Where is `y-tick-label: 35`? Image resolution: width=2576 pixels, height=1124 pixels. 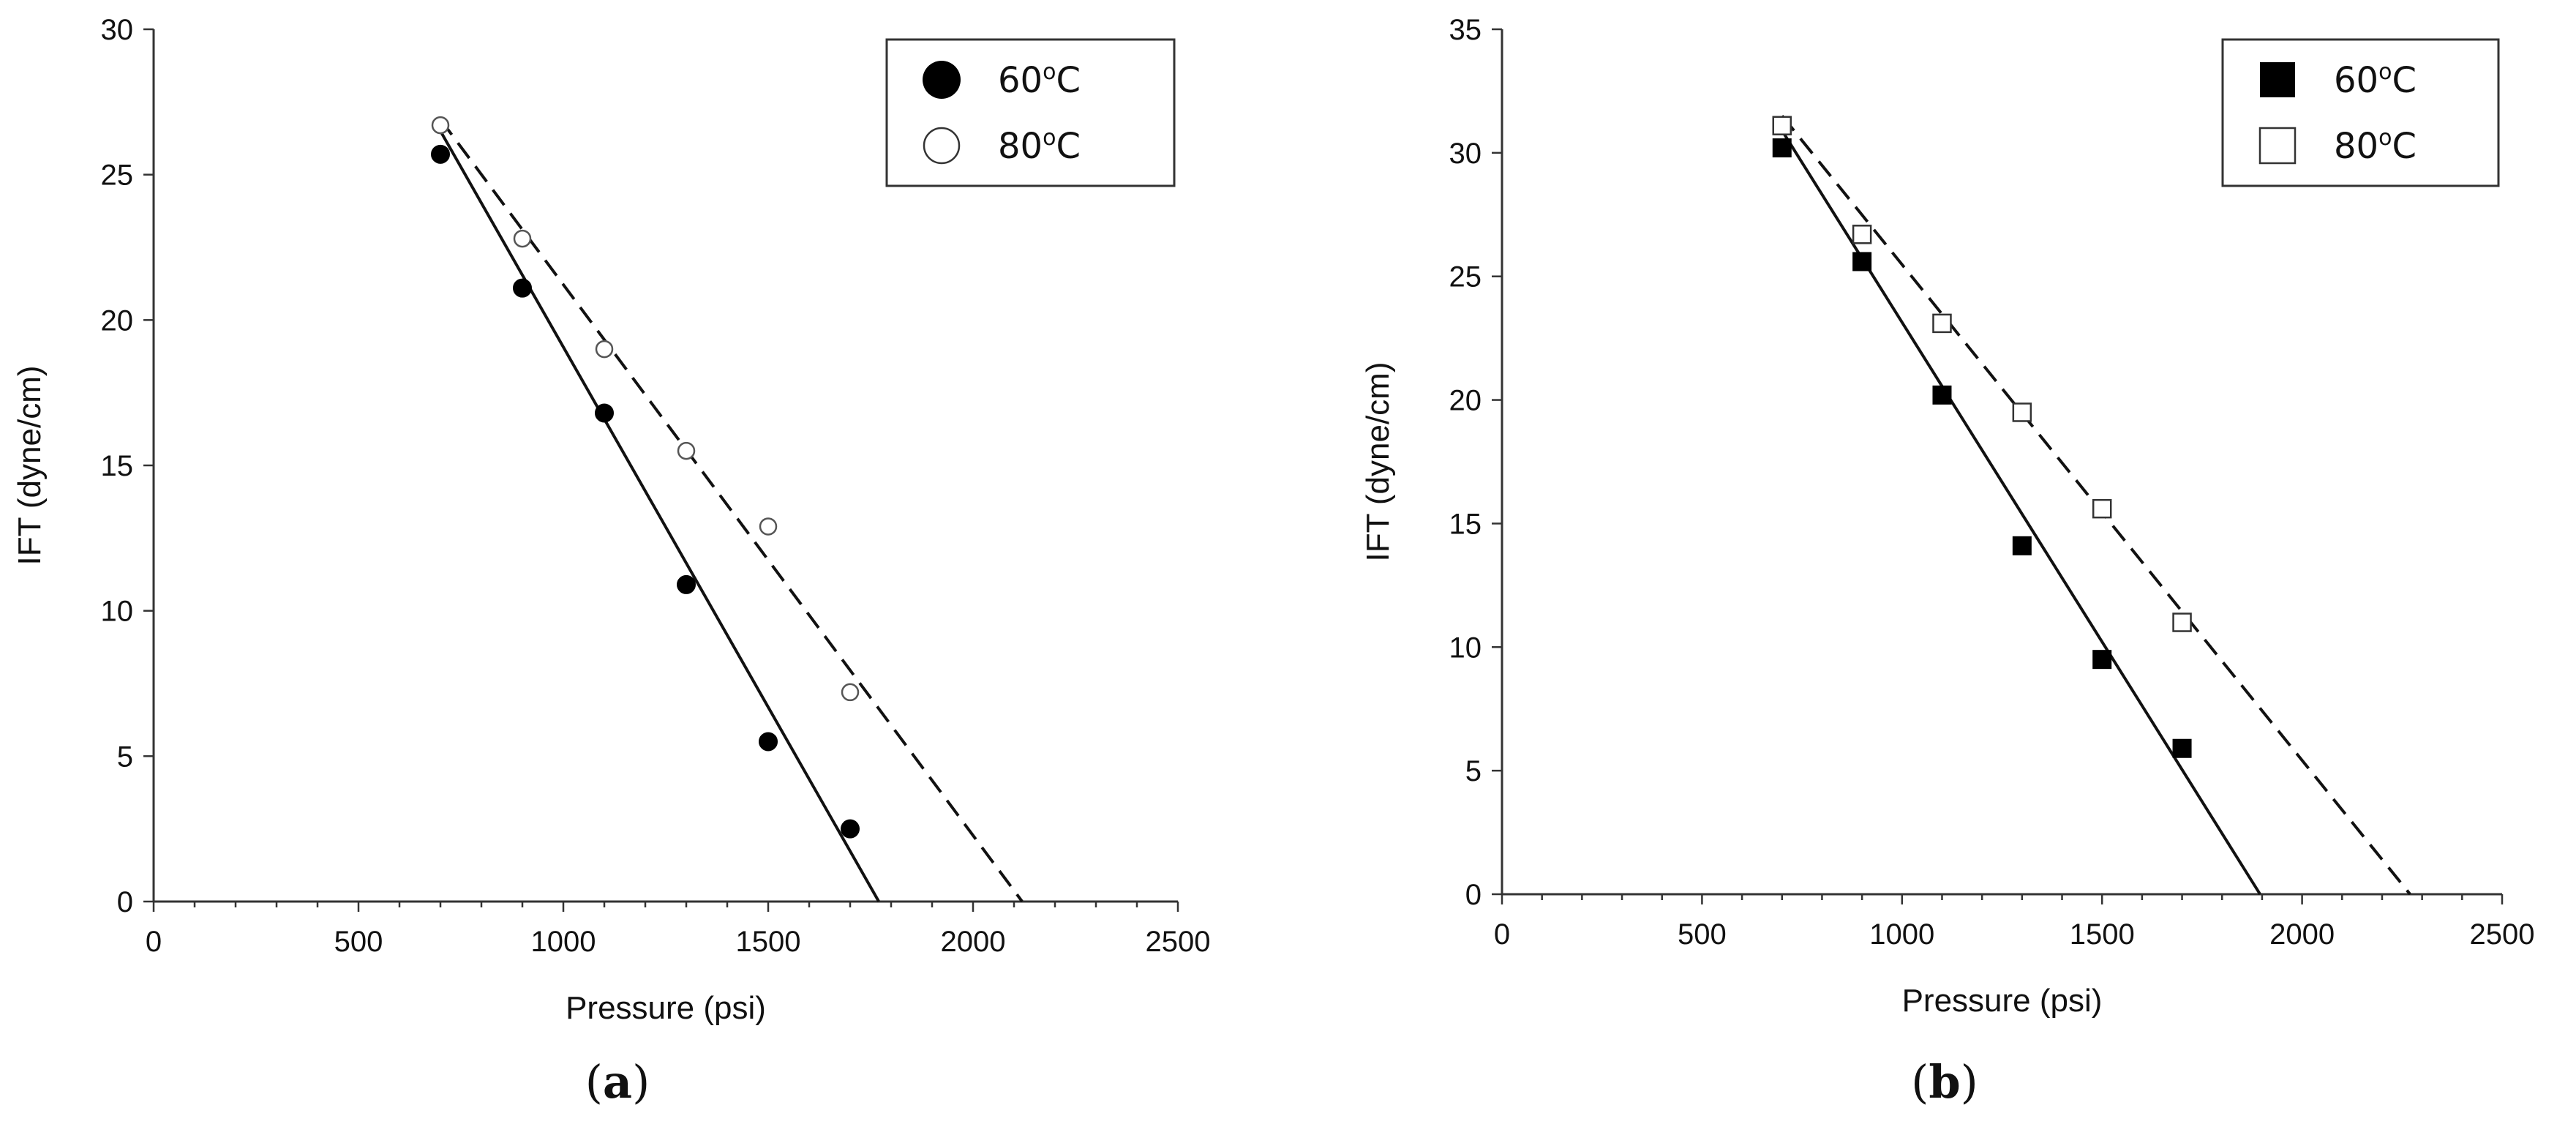
y-tick-label: 35 is located at coordinates (1465, 30).